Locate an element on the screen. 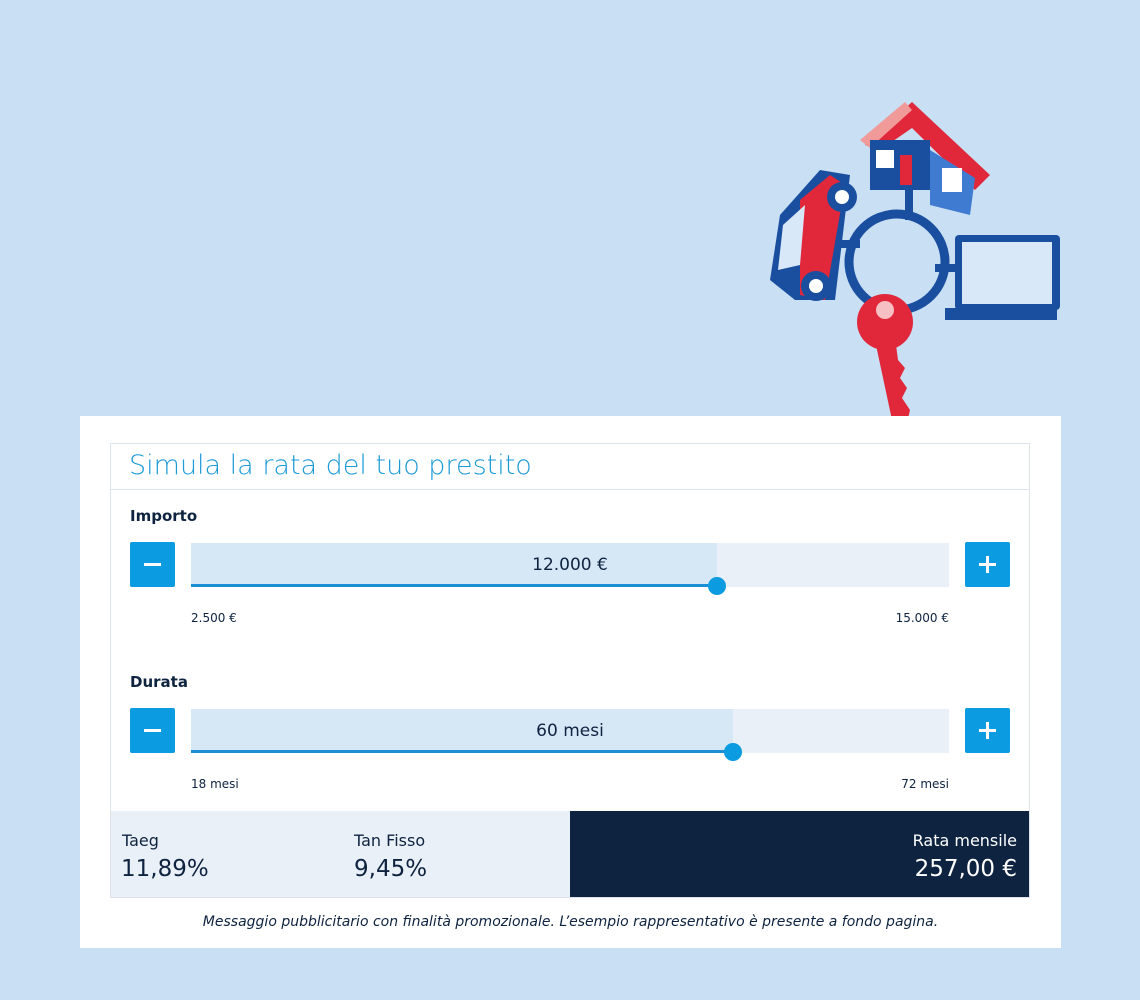 The height and width of the screenshot is (1000, 1140). title: Simula la rata del tuo prestito is located at coordinates (330, 465).